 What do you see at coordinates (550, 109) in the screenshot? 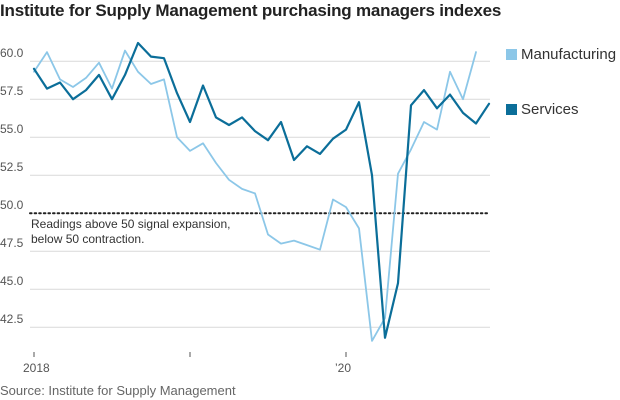
I see `legend-label-services: Services` at bounding box center [550, 109].